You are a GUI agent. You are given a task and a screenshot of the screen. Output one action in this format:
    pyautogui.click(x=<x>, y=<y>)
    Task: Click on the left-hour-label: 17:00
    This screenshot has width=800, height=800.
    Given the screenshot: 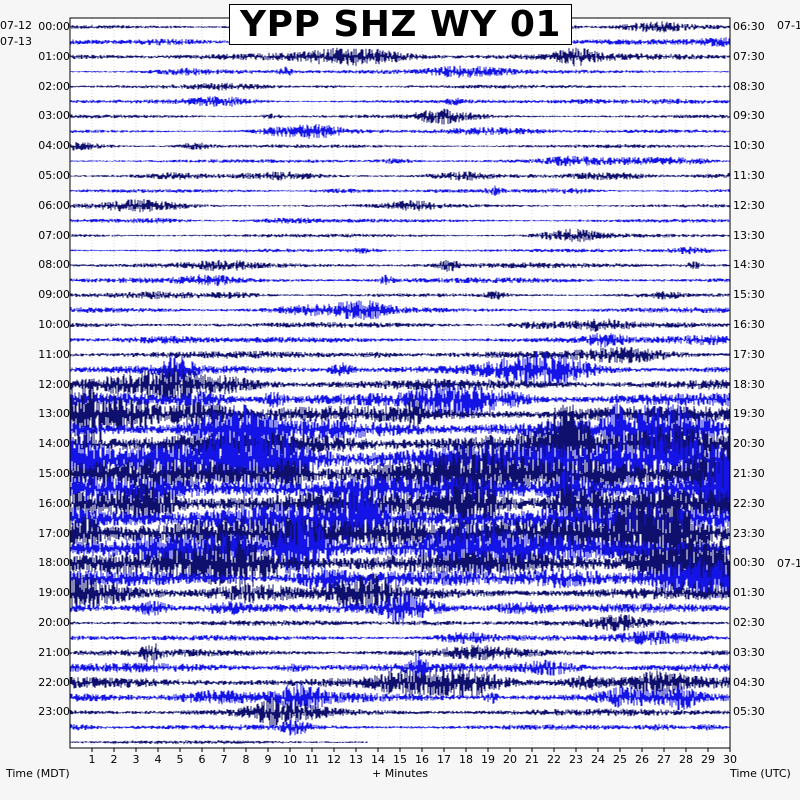 What is the action you would take?
    pyautogui.click(x=54, y=533)
    